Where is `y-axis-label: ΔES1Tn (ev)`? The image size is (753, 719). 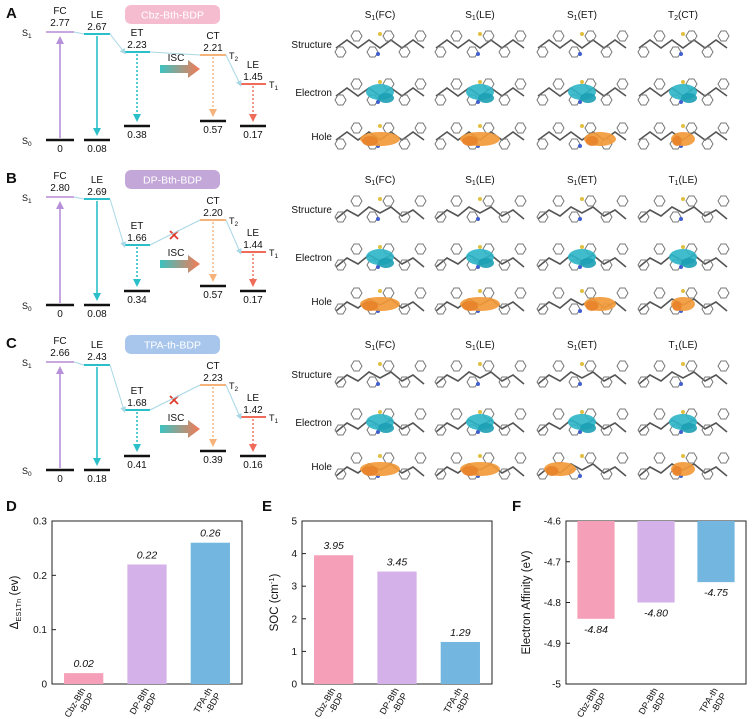
y-axis-label: ΔES1Tn (ev) is located at coordinates (16, 603).